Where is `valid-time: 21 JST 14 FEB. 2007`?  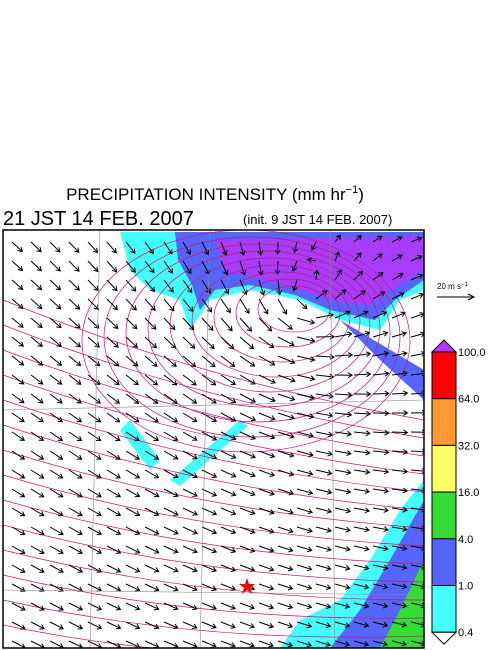 valid-time: 21 JST 14 FEB. 2007 is located at coordinates (98, 219).